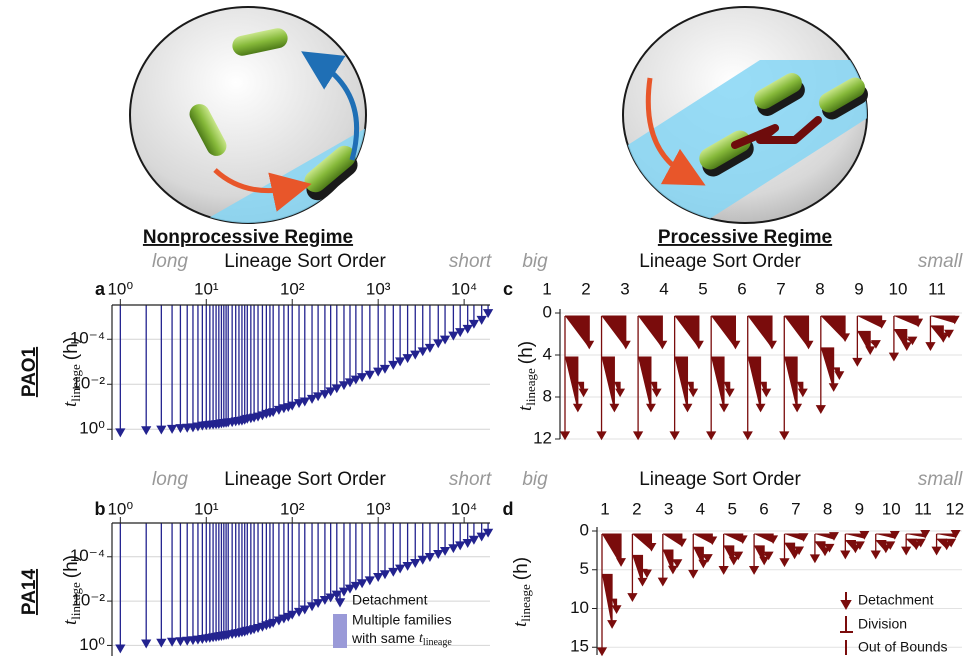  Describe the element at coordinates (170, 261) in the screenshot. I see `header-left: long` at that location.